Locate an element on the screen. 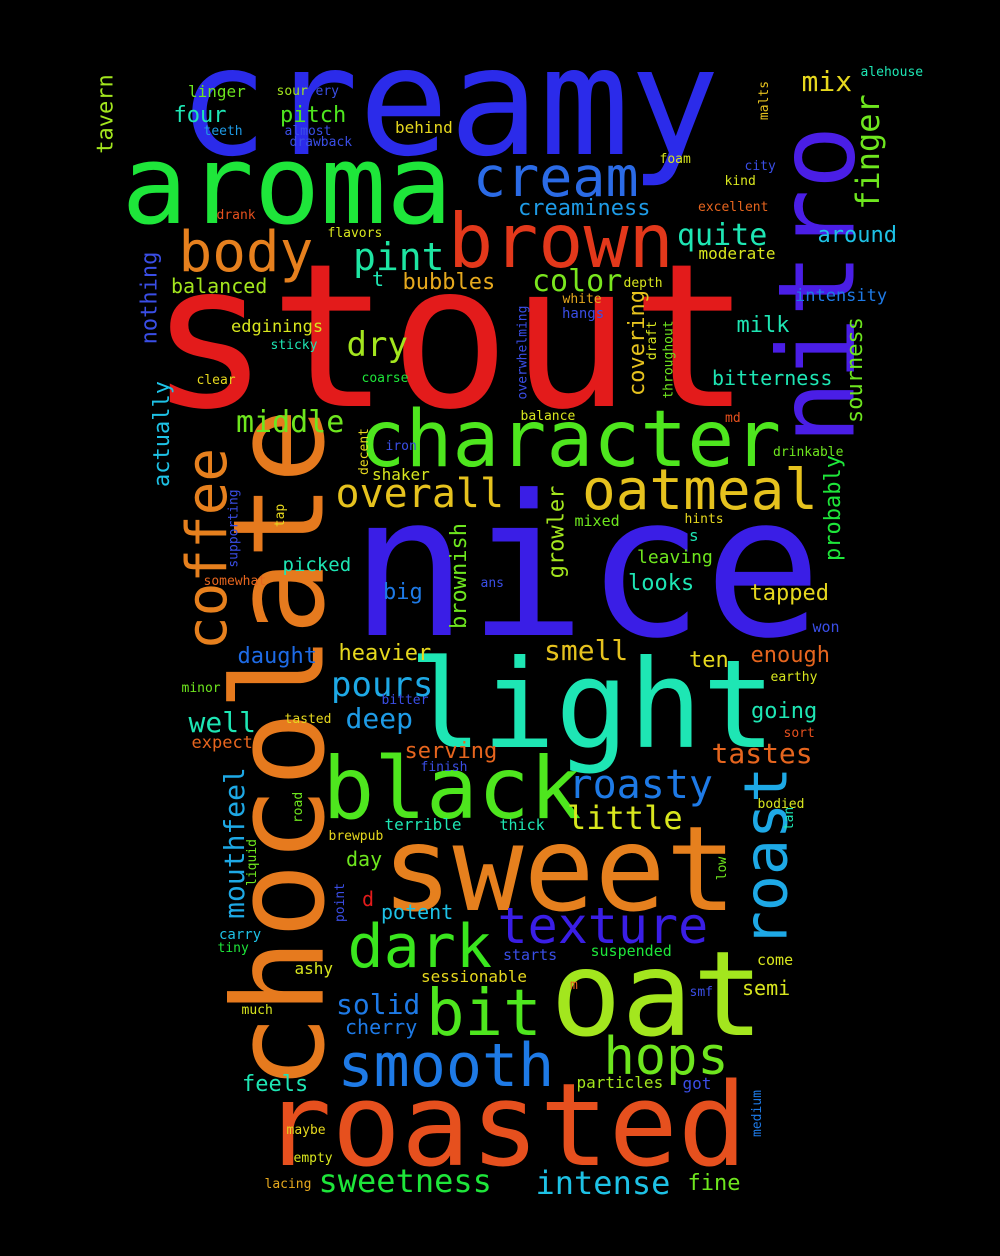  word-kind: kind is located at coordinates (740, 181).